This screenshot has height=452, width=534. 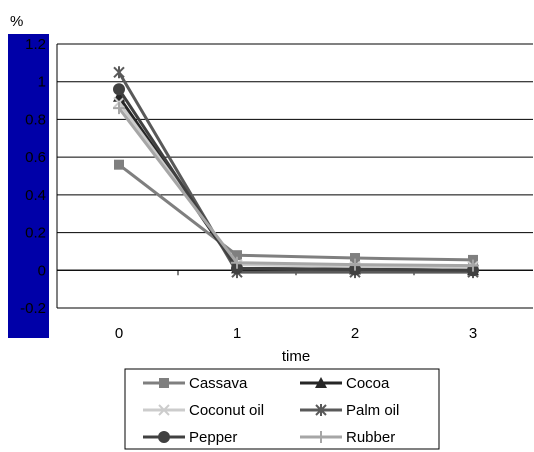 What do you see at coordinates (296, 212) in the screenshot?
I see `series-line` at bounding box center [296, 212].